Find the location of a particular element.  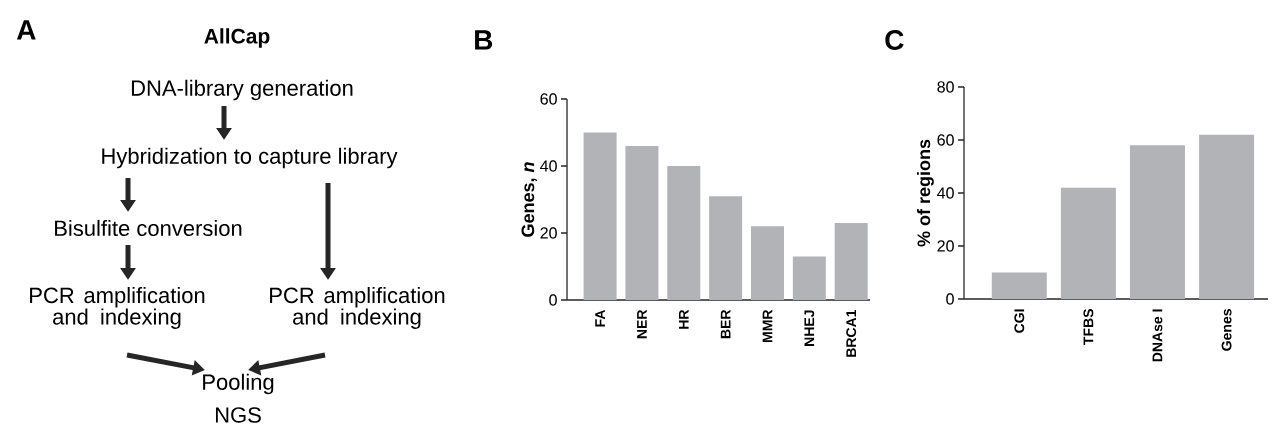

chart-title: C is located at coordinates (894, 40).